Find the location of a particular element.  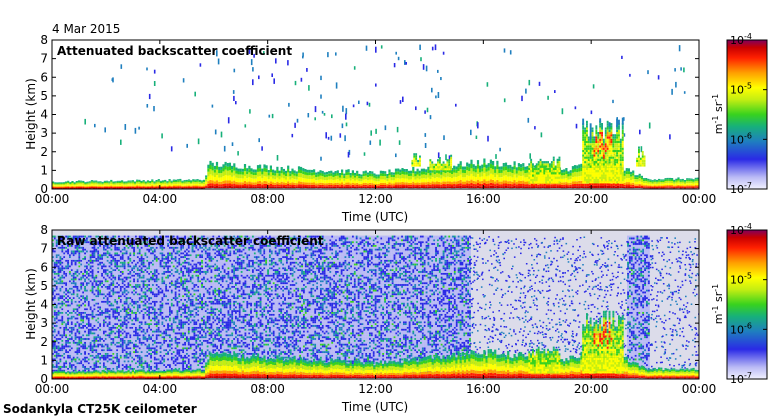

y-tick-label: 0 is located at coordinates (44, 189).